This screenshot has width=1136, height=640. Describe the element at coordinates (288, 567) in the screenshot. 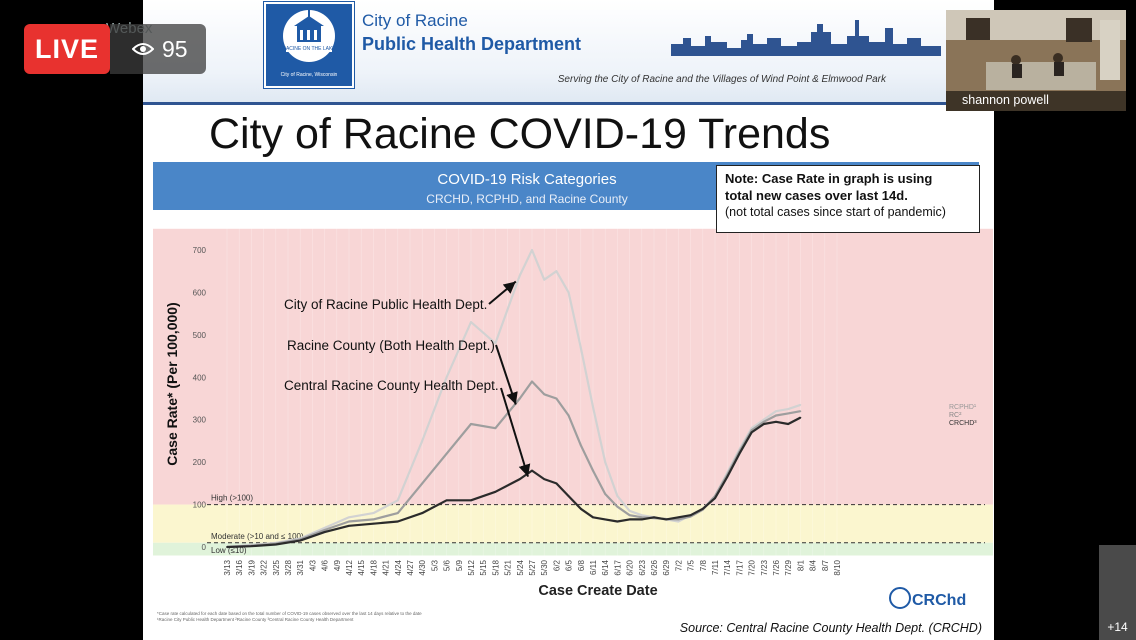

I see `x-tick-label: 3/28` at that location.